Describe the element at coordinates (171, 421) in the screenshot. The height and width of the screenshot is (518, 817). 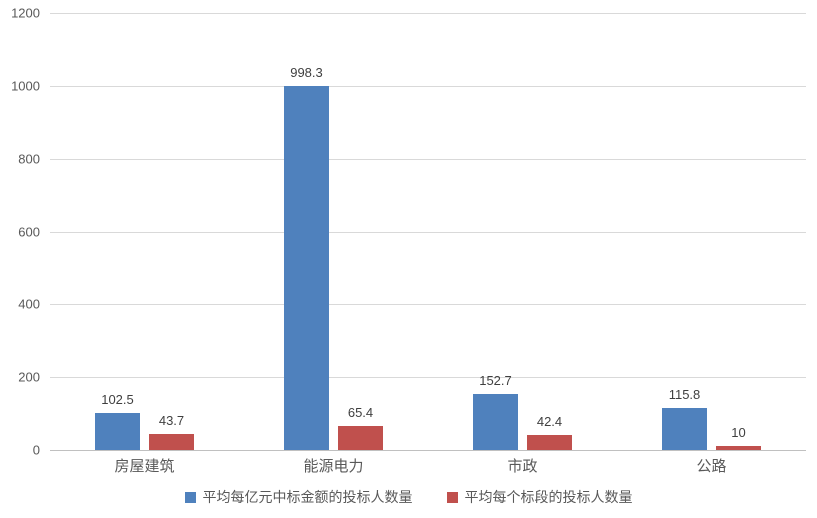
I see `value-label: 43.7` at that location.